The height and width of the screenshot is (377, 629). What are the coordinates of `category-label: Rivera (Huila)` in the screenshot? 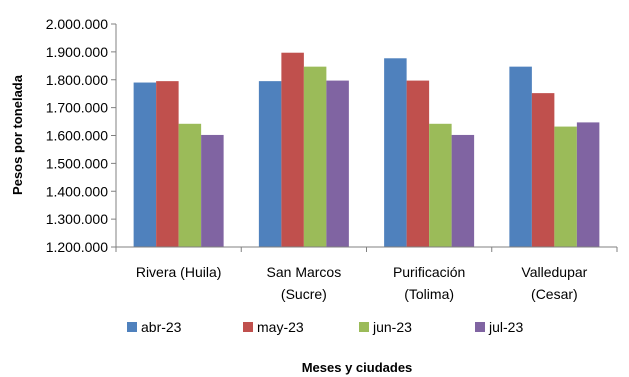 It's located at (179, 272).